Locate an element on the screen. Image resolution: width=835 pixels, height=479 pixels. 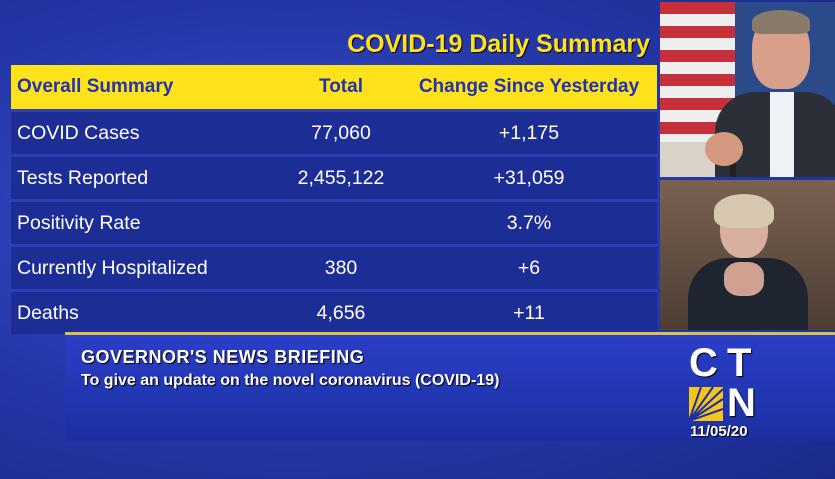
briefing-headline: GOVERNOR'S NEWS BRIEFING is located at coordinates (223, 357).